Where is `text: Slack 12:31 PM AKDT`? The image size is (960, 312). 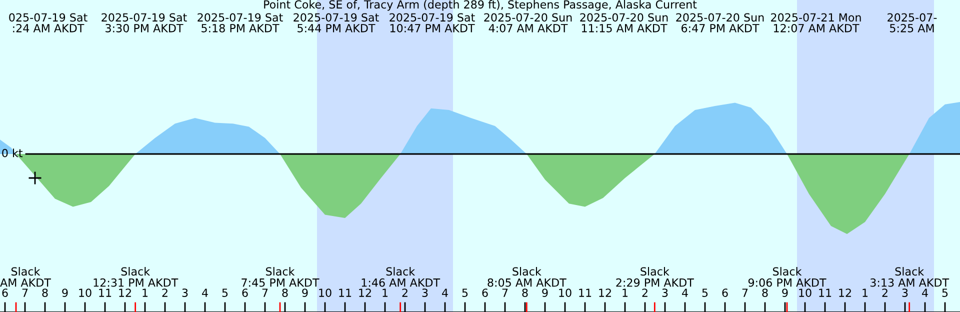
text: Slack 12:31 PM AKDT is located at coordinates (136, 277).